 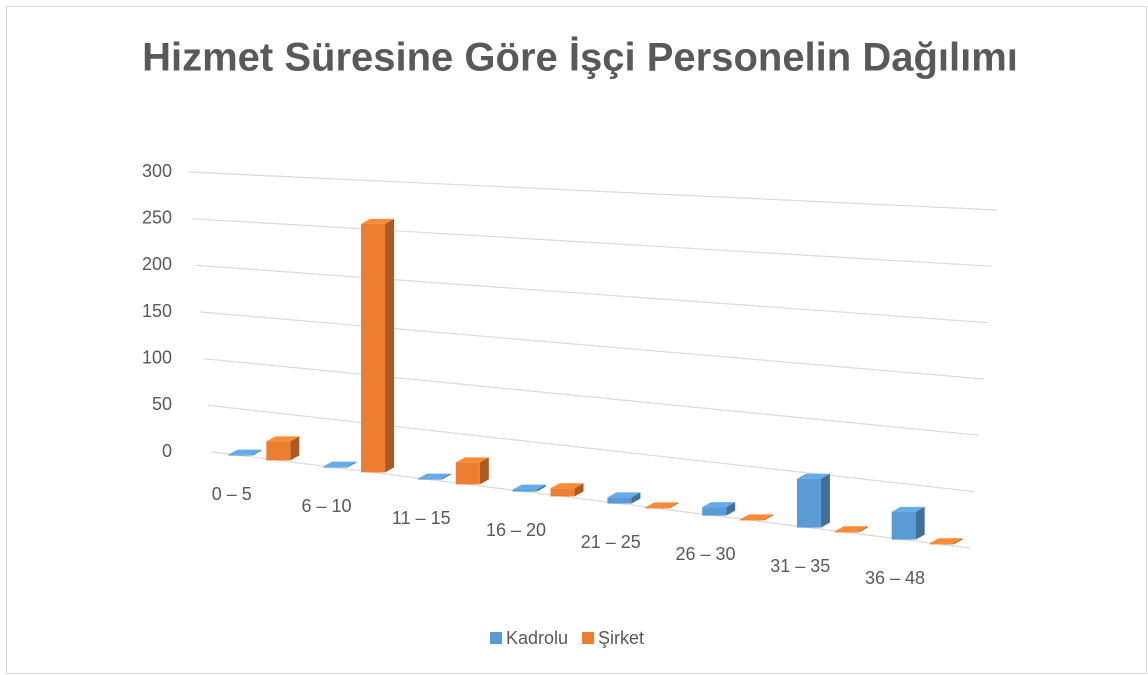 What do you see at coordinates (327, 506) in the screenshot?
I see `x-tick-label: 6 – 10` at bounding box center [327, 506].